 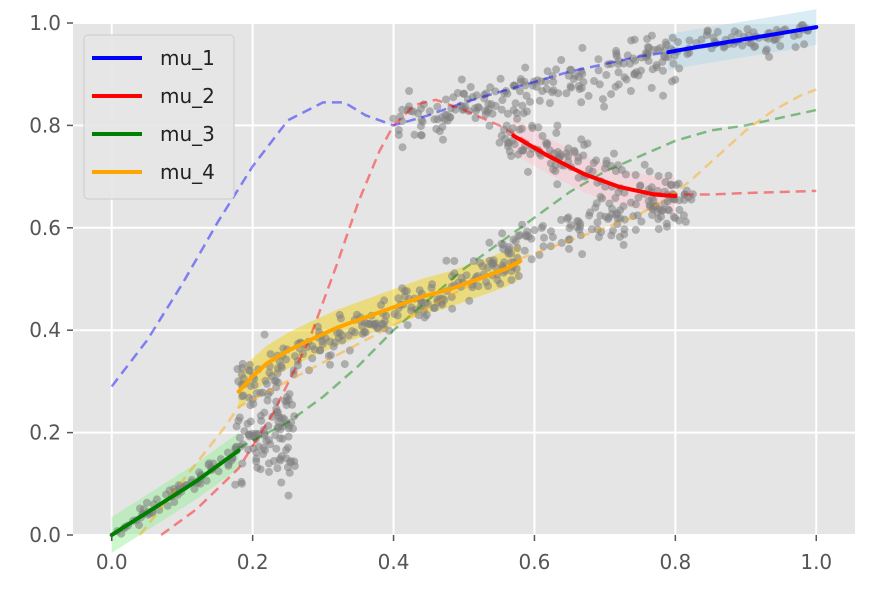 I want to click on legend: mu_1 mu_2 mu_3 mu_4, so click(x=159, y=117).